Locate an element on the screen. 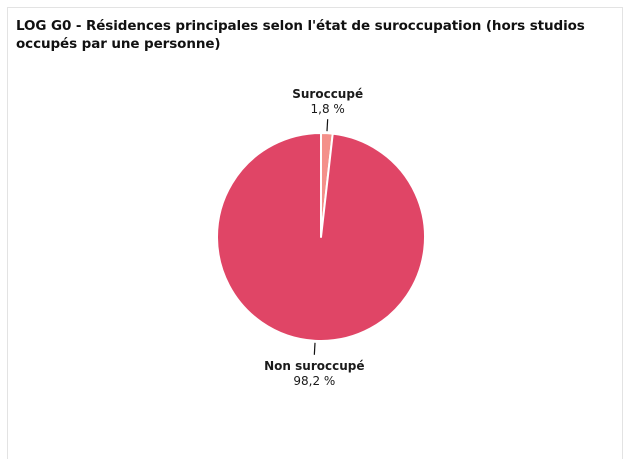  slice-label-non-suroccupe: Non suroccupé is located at coordinates (314, 366).